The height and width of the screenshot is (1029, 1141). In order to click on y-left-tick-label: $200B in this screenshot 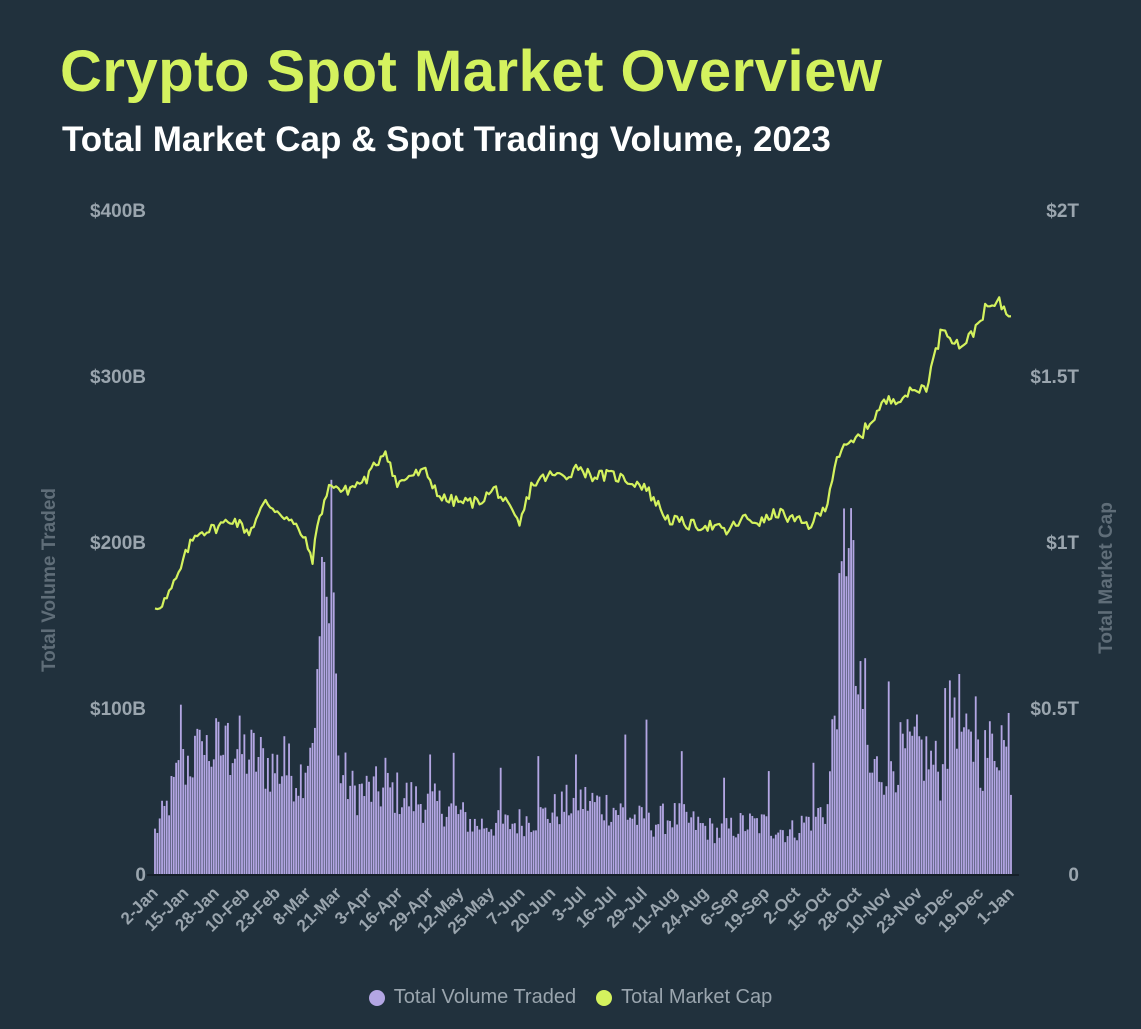, I will do `click(118, 543)`.